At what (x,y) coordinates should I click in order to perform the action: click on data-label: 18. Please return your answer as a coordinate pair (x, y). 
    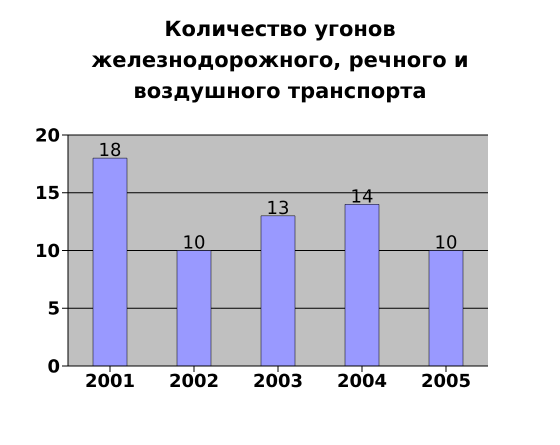
    Looking at the image, I should click on (110, 151).